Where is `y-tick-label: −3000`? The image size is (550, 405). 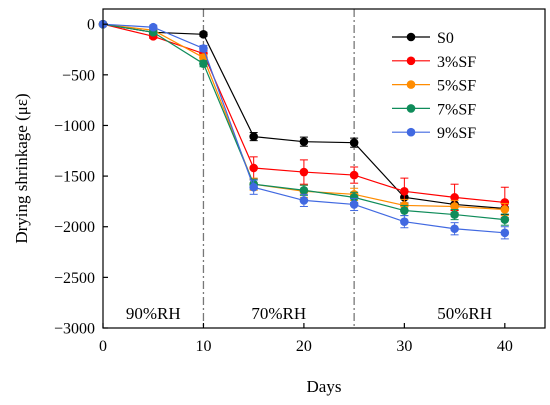
y-tick-label: −3000 is located at coordinates (74, 329).